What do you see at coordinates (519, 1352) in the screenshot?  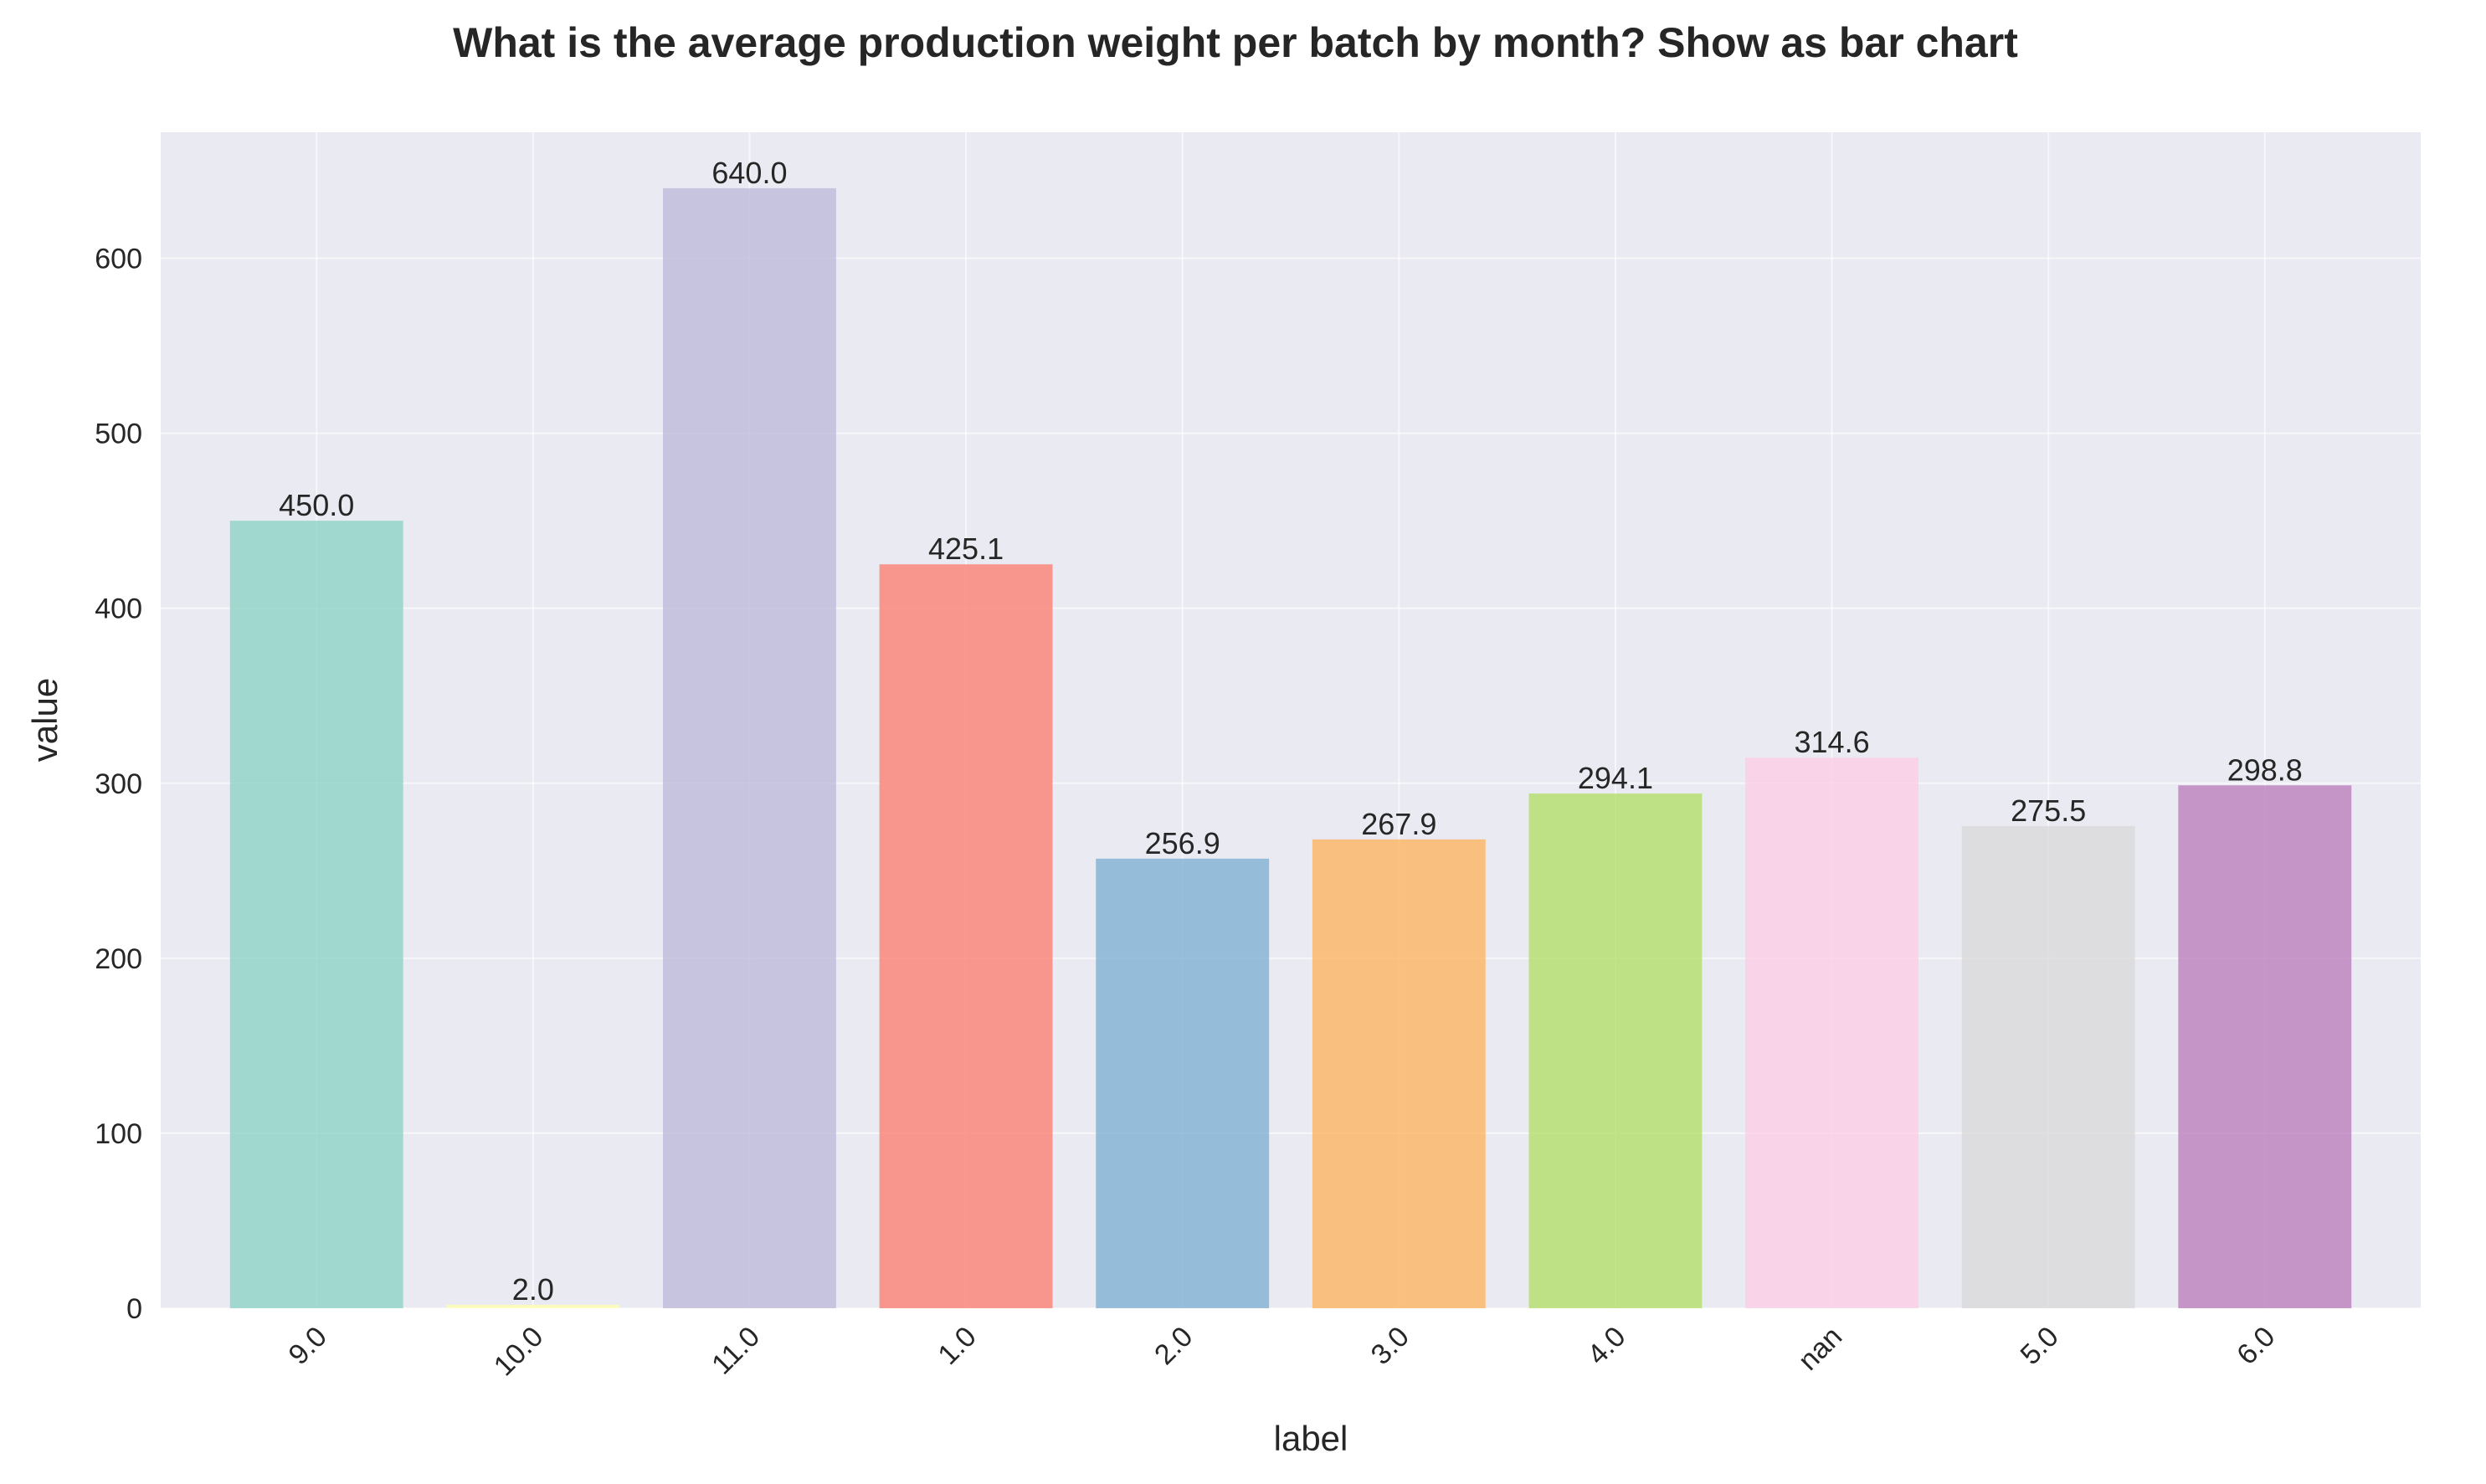 I see `x-tick-label: 10.0` at bounding box center [519, 1352].